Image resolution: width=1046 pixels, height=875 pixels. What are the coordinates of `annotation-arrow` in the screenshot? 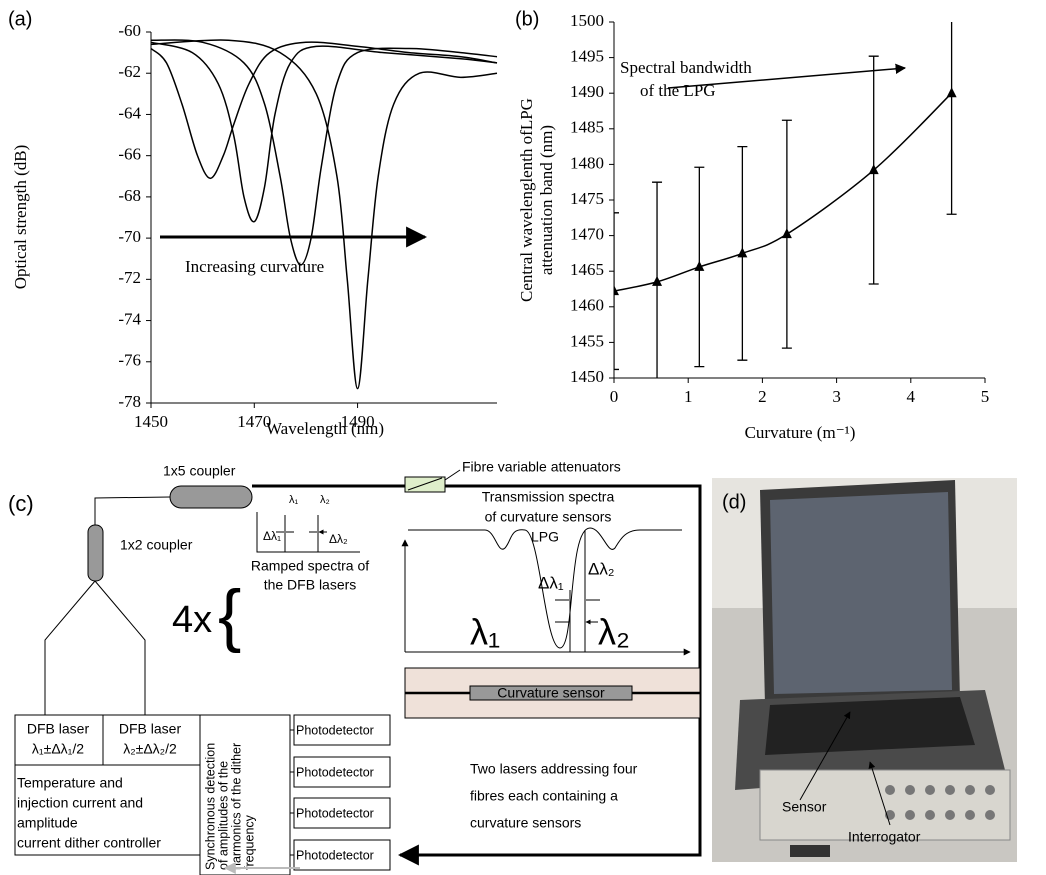 It's located at (787, 76).